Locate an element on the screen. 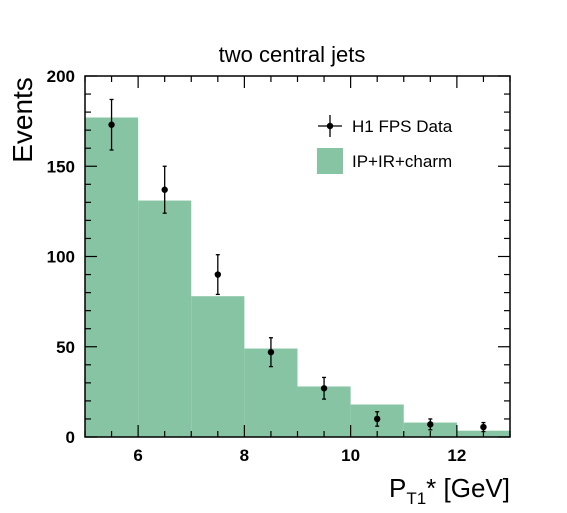  legend-label-mc: IP+IR+charm is located at coordinates (402, 161).